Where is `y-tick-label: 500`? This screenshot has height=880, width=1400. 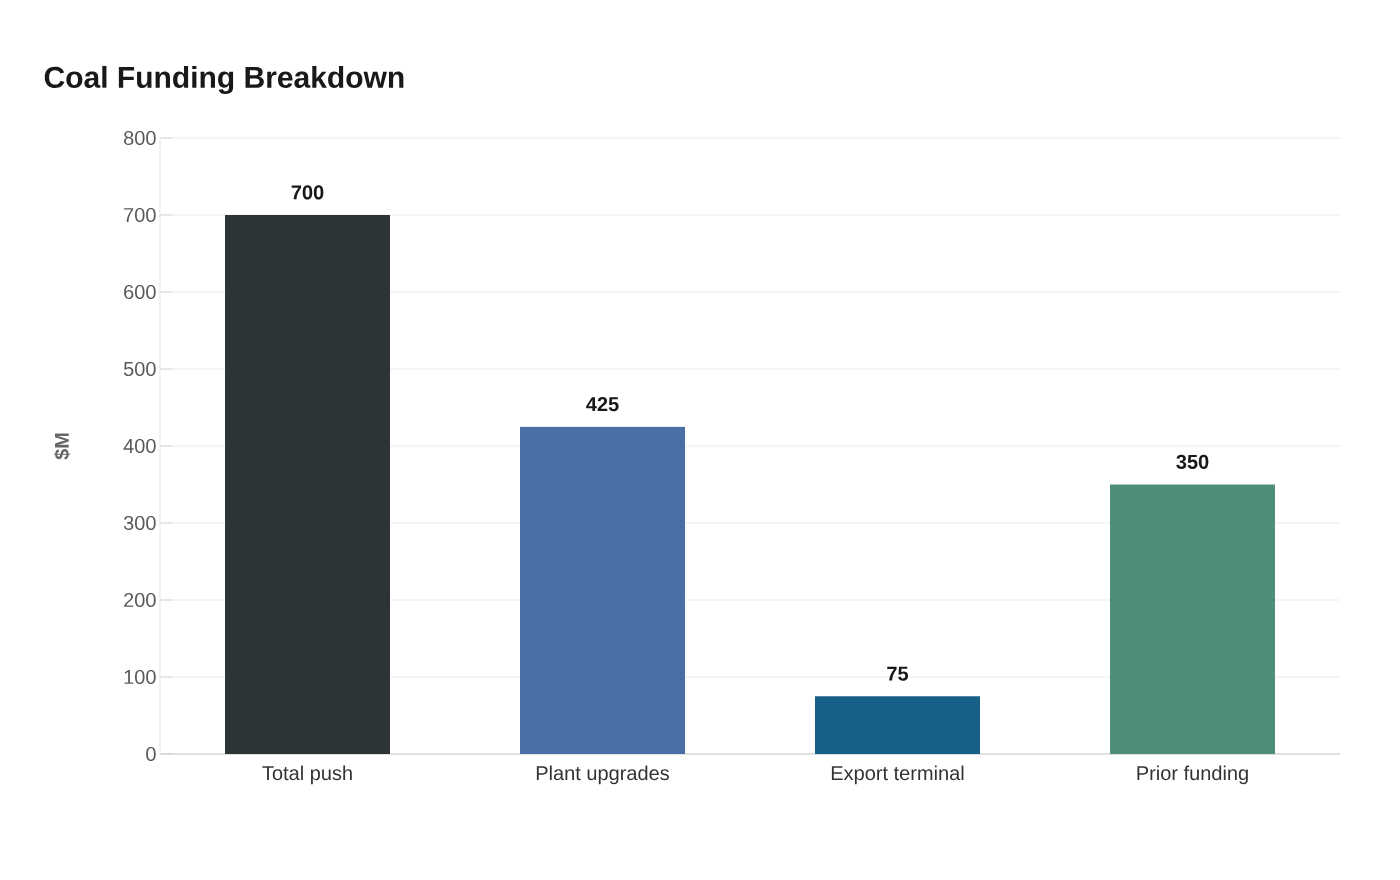 y-tick-label: 500 is located at coordinates (139, 369).